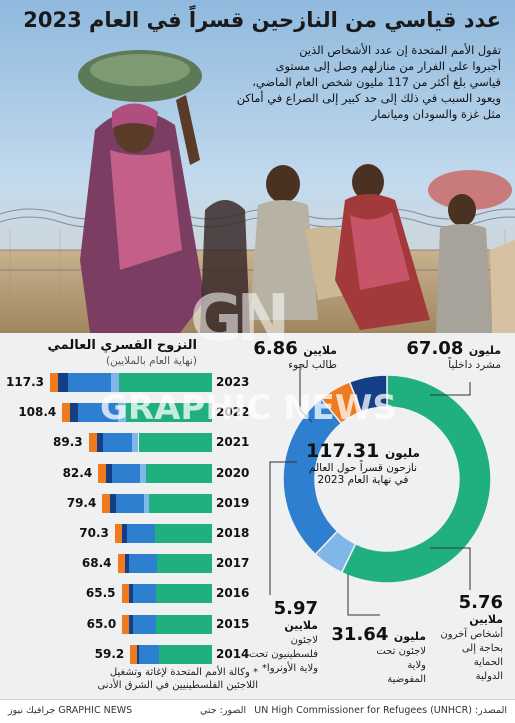 This screenshot has height=723, width=515. What do you see at coordinates (378, 655) in the screenshot?
I see `callout-unhcr: مليون 31.64 لاجئون تحت ولاية المفوضية` at bounding box center [378, 655].